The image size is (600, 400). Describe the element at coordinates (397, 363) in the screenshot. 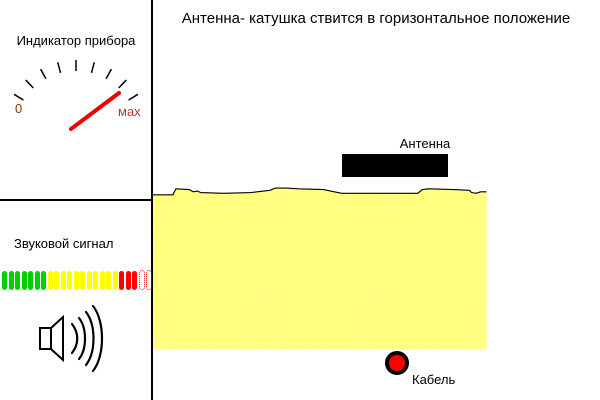

I see `cable-marker` at that location.